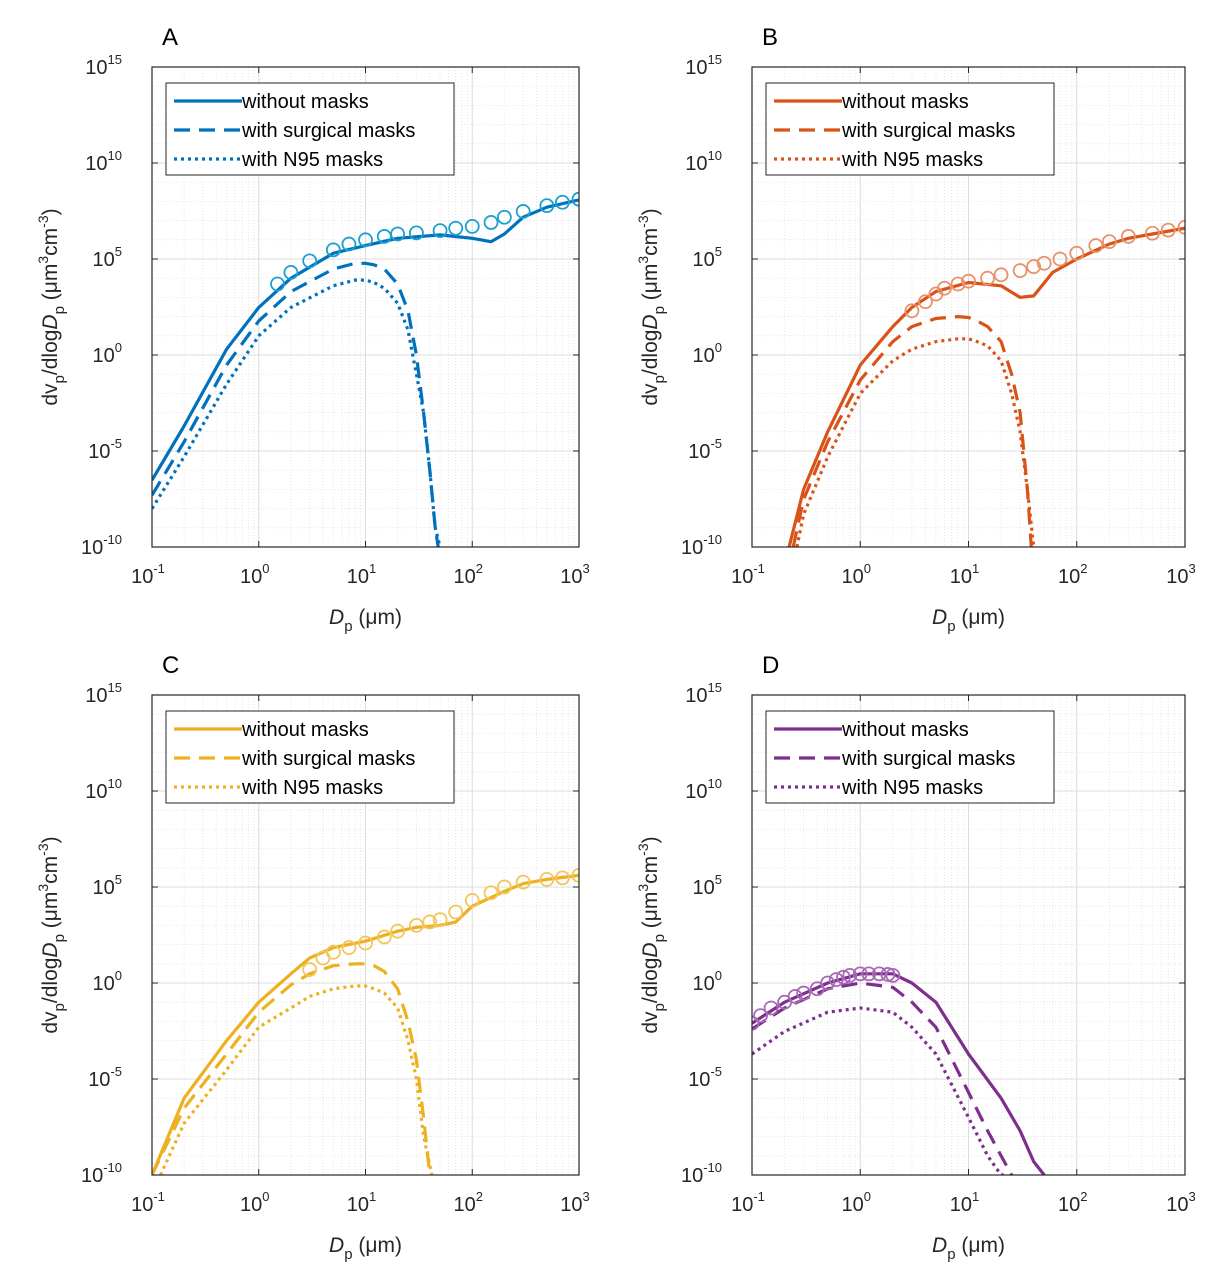 The image size is (1223, 1280). I want to click on x-tick-label: 10¹, so click(964, 1202).